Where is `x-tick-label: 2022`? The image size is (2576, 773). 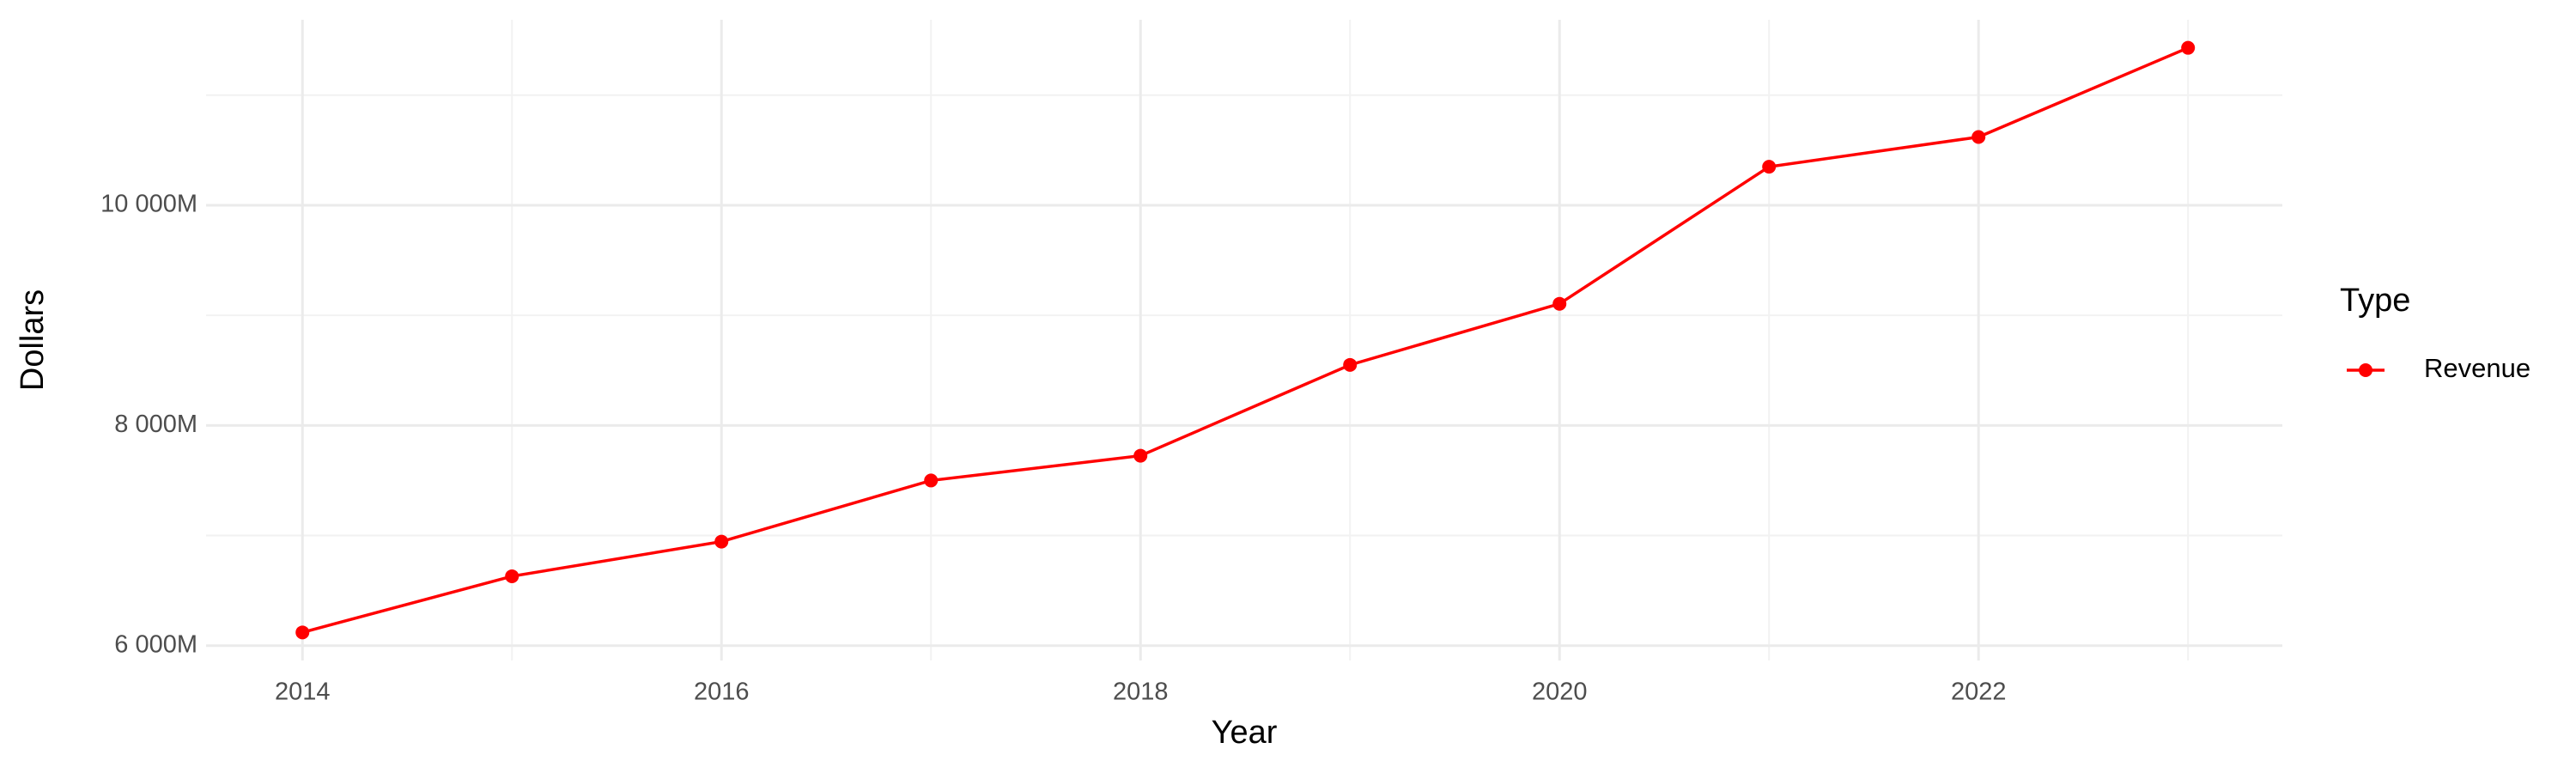 x-tick-label: 2022 is located at coordinates (1979, 692).